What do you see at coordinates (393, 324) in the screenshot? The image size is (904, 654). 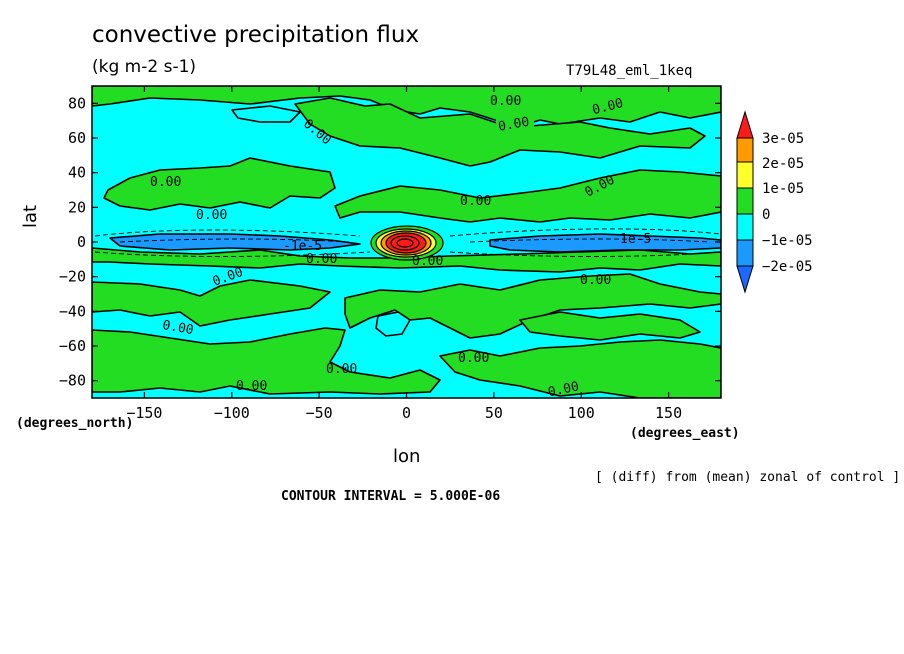 I see `region-island-south` at bounding box center [393, 324].